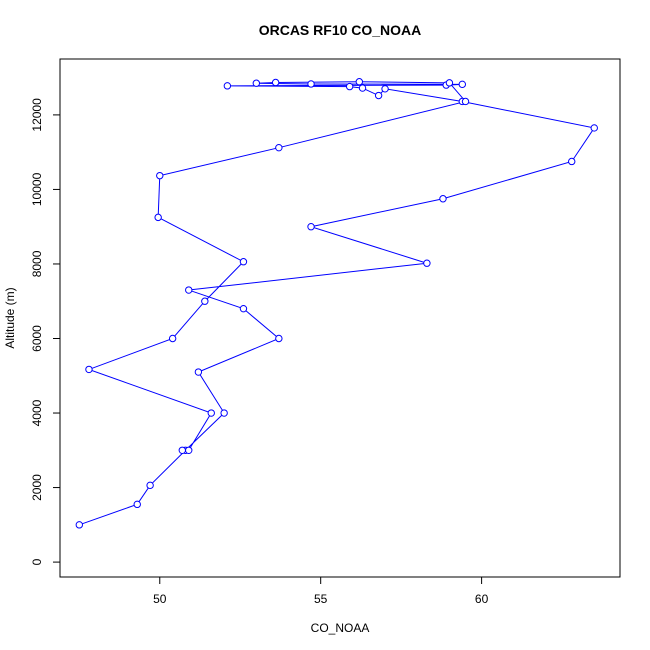 This screenshot has width=650, height=650. What do you see at coordinates (37, 412) in the screenshot?
I see `y-tick-label: 4000` at bounding box center [37, 412].